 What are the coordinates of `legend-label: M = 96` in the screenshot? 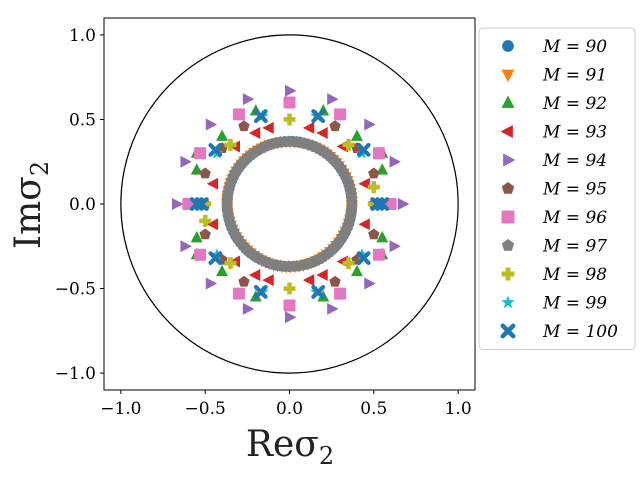 It's located at (574, 218).